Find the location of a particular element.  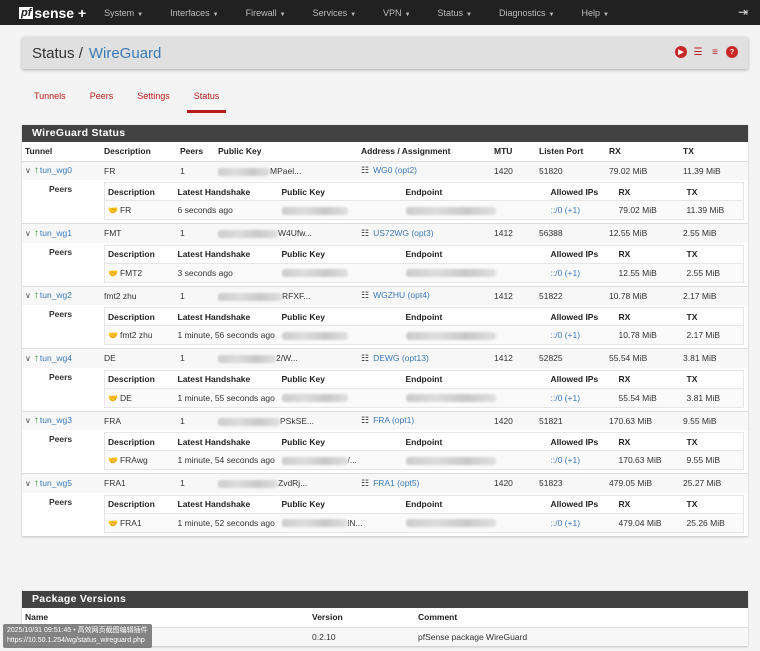

tunnel-tx: 2.55 MiB is located at coordinates (714, 233).